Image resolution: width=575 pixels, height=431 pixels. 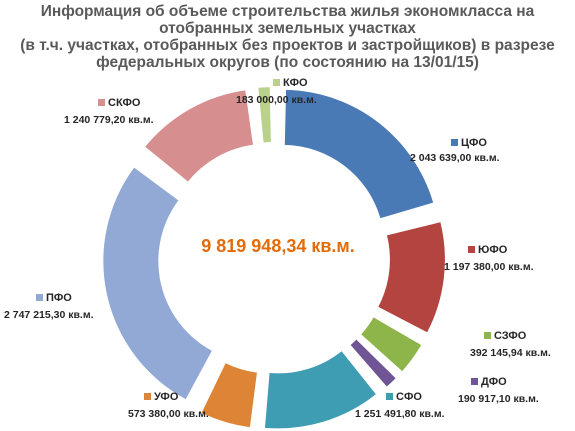 I want to click on legend-marker-СФО, so click(x=389, y=396).